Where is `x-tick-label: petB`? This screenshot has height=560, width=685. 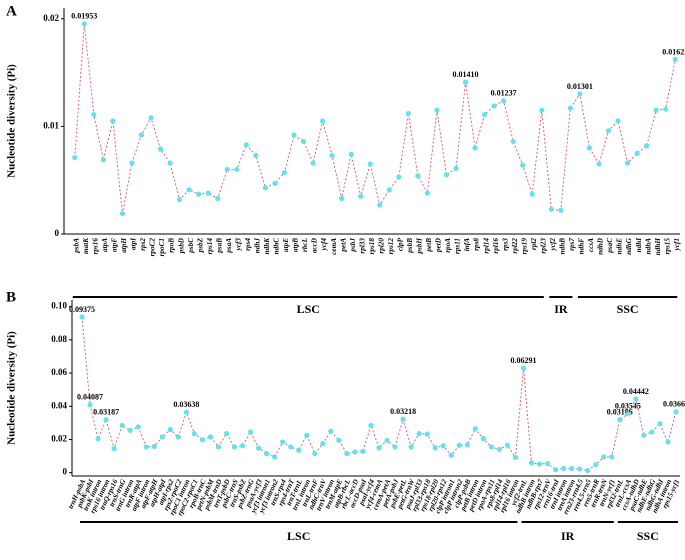 x-tick-label: petB is located at coordinates (429, 245).